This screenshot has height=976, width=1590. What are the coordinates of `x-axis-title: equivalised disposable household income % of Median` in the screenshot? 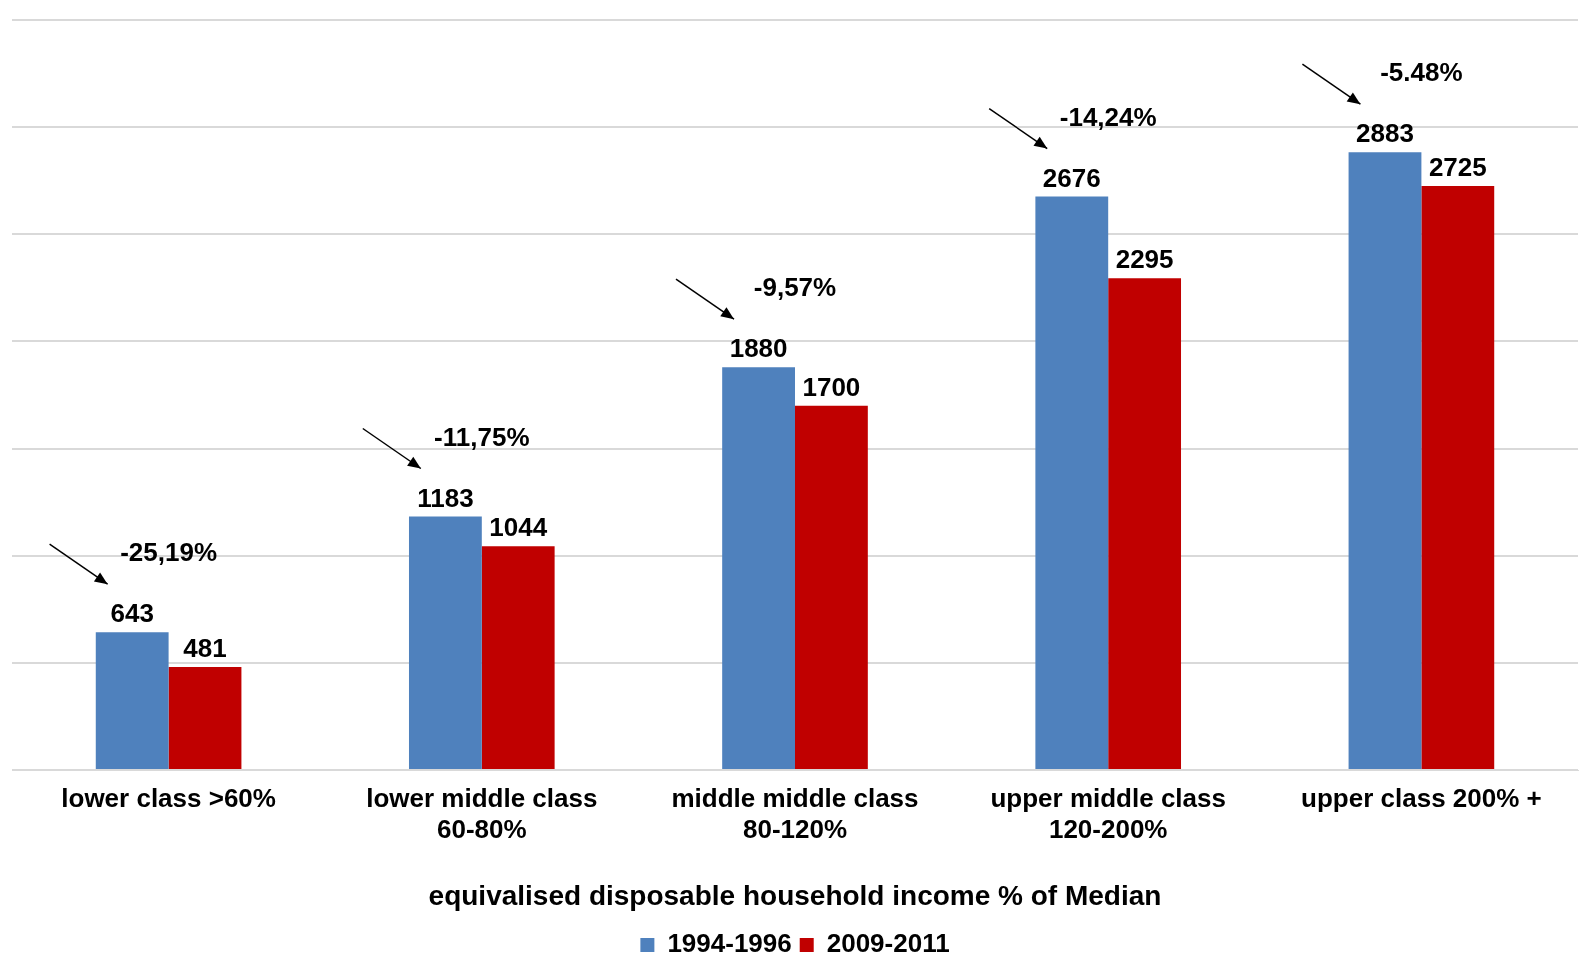 It's located at (795, 895).